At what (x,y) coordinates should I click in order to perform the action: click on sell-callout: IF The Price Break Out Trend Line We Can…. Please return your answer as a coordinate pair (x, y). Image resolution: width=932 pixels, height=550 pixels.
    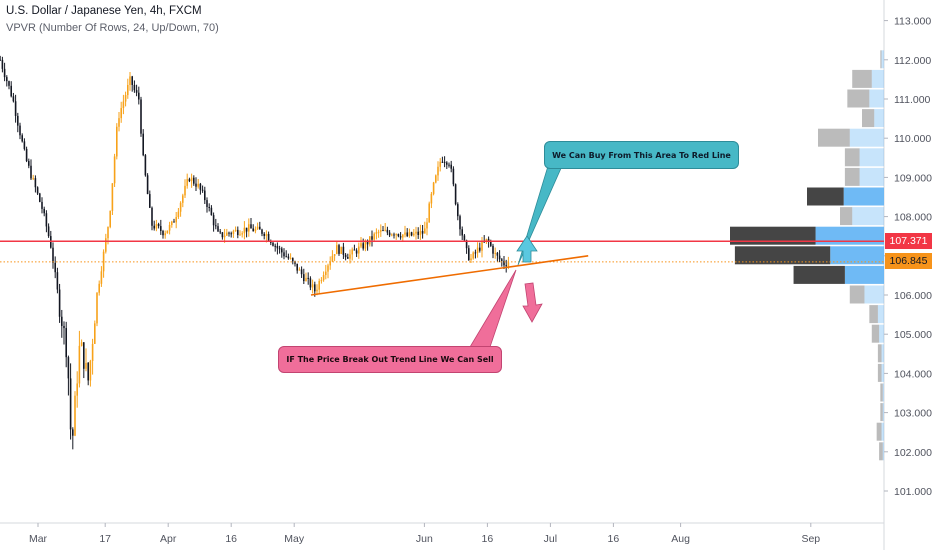
    Looking at the image, I should click on (390, 359).